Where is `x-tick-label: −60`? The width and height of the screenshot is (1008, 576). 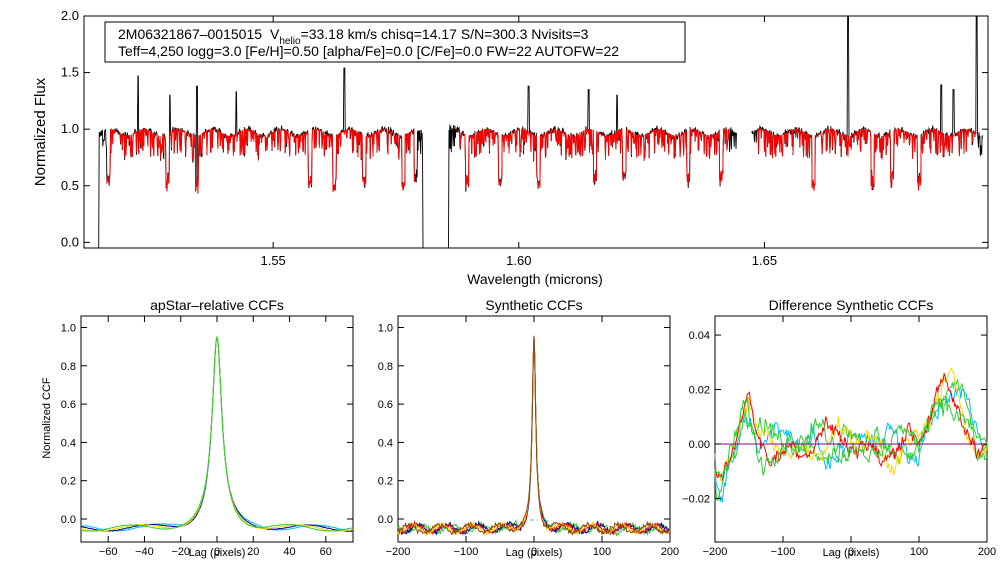 x-tick-label: −60 is located at coordinates (108, 552).